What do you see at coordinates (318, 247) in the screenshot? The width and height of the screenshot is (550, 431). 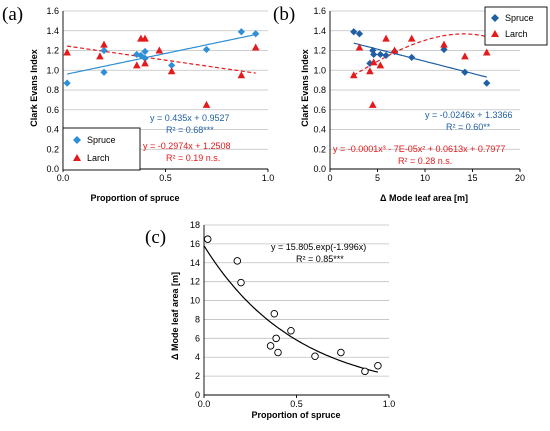 I see `panel-c-equation: y = 15.805.exp(-1.996x)` at bounding box center [318, 247].